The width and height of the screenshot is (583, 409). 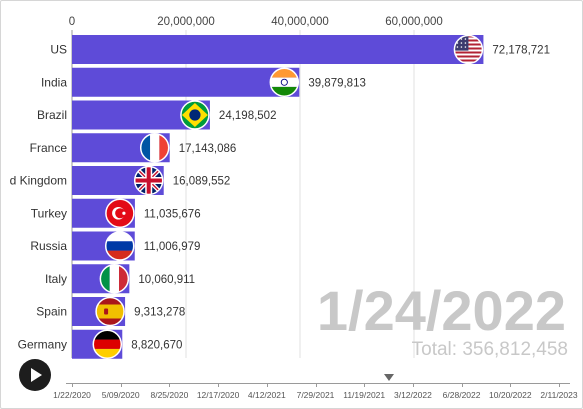 What do you see at coordinates (72, 22) in the screenshot?
I see `x-tick-label: 0` at bounding box center [72, 22].